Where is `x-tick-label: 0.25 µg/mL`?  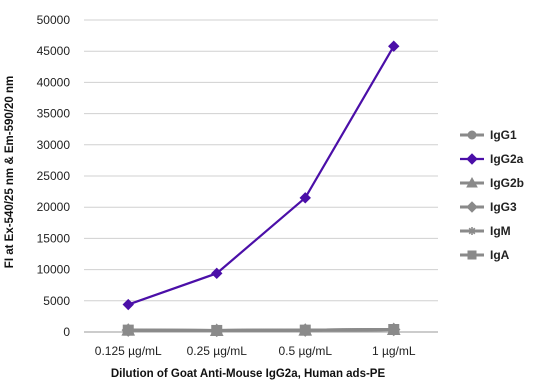
x-tick-label: 0.25 µg/mL is located at coordinates (217, 351).